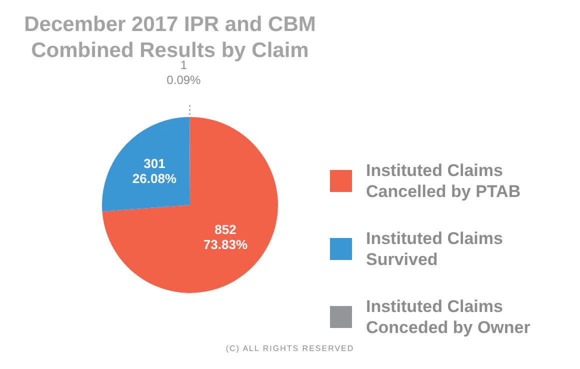 The image size is (580, 369). Describe the element at coordinates (444, 181) in the screenshot. I see `legend-label: Instituted Claims Cancelled by PTAB` at that location.